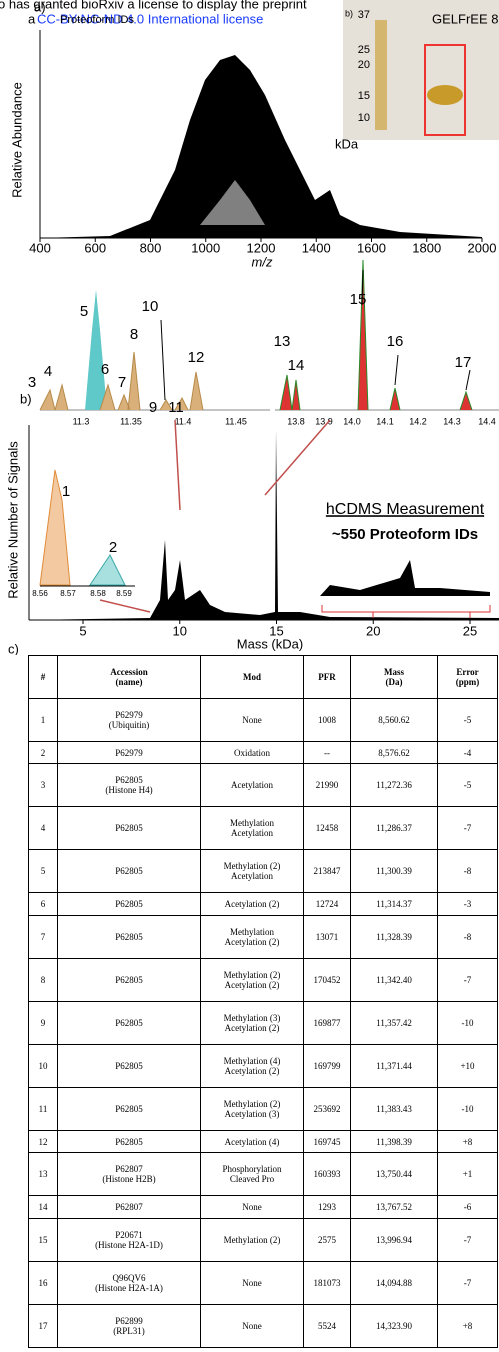 The image size is (499, 1352). I want to click on gel-title: GELFrEE 8%, so click(465, 18).